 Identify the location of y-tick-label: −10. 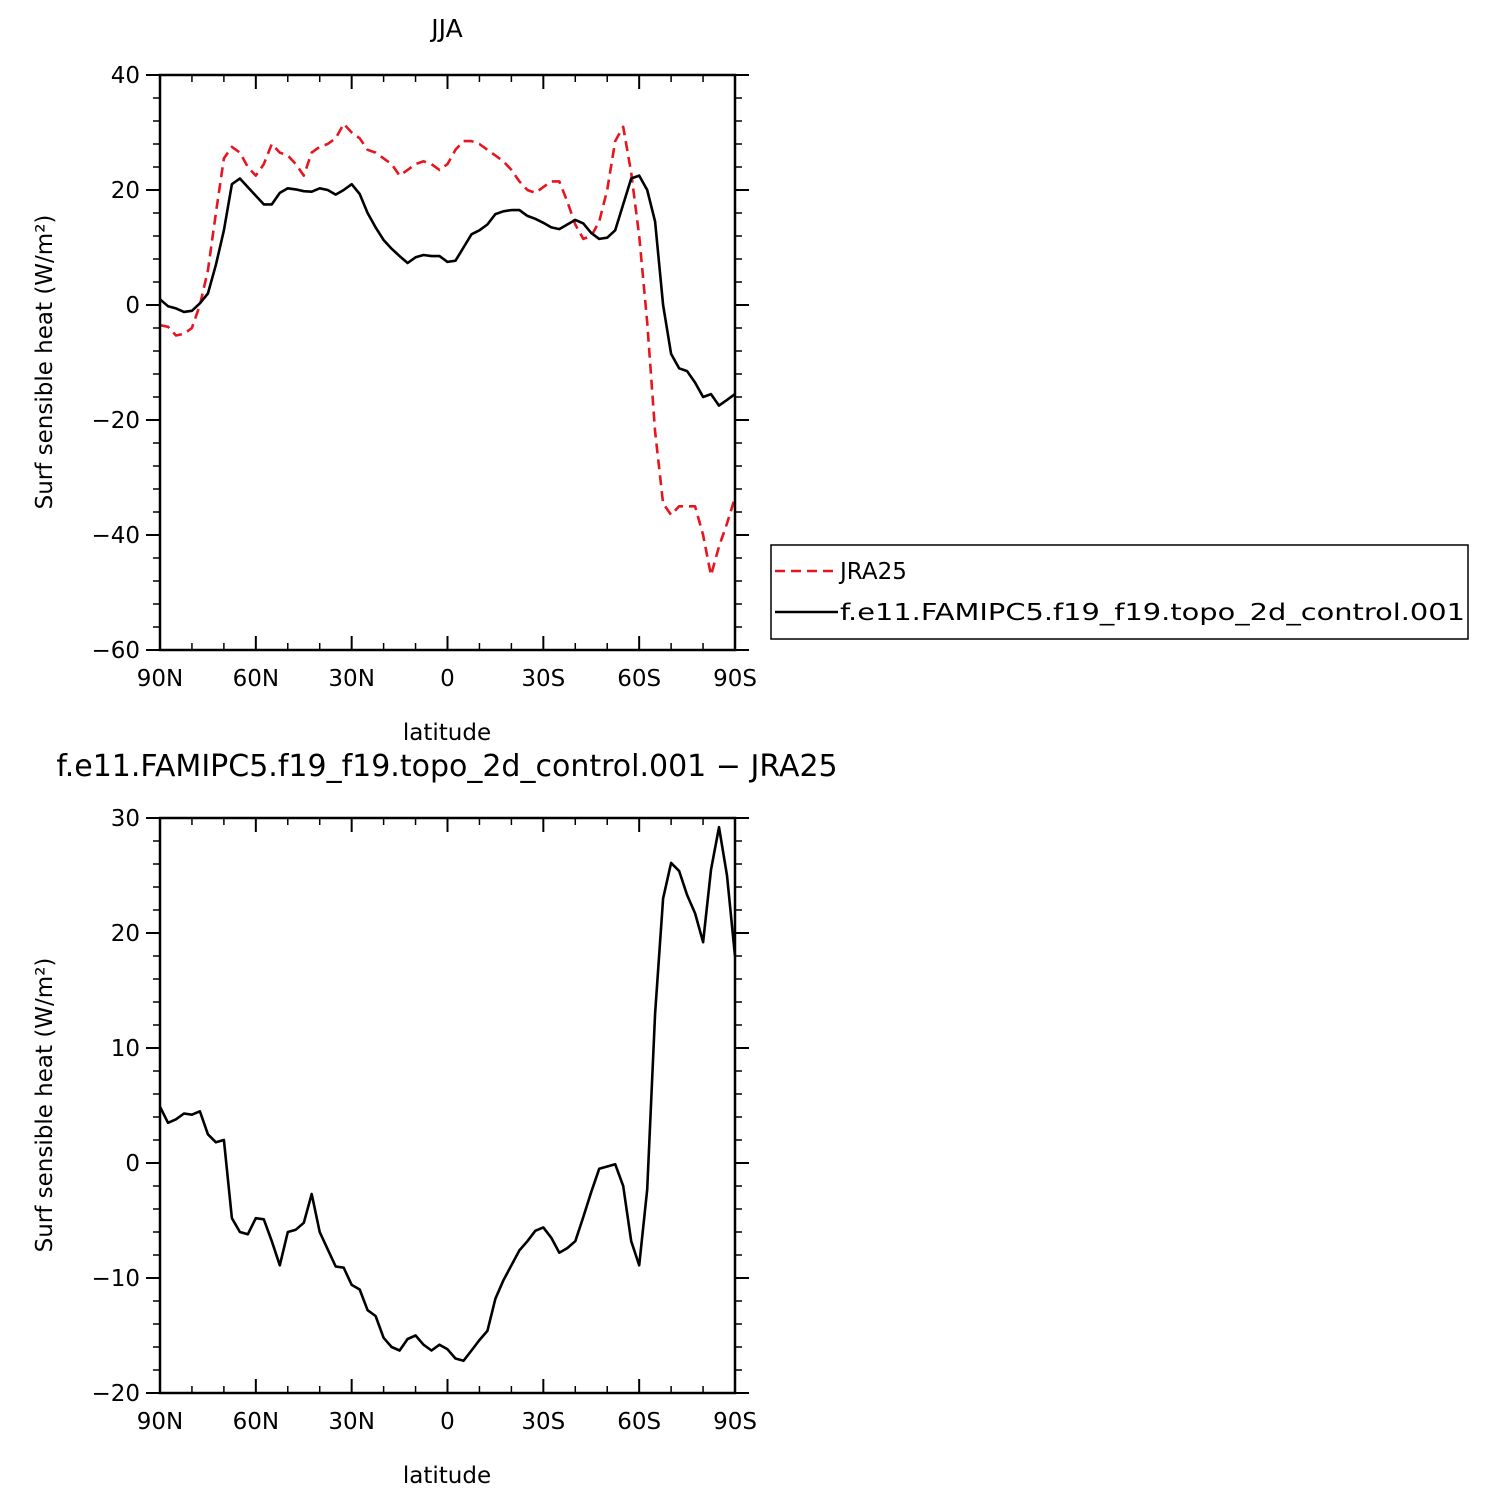
(115, 1279).